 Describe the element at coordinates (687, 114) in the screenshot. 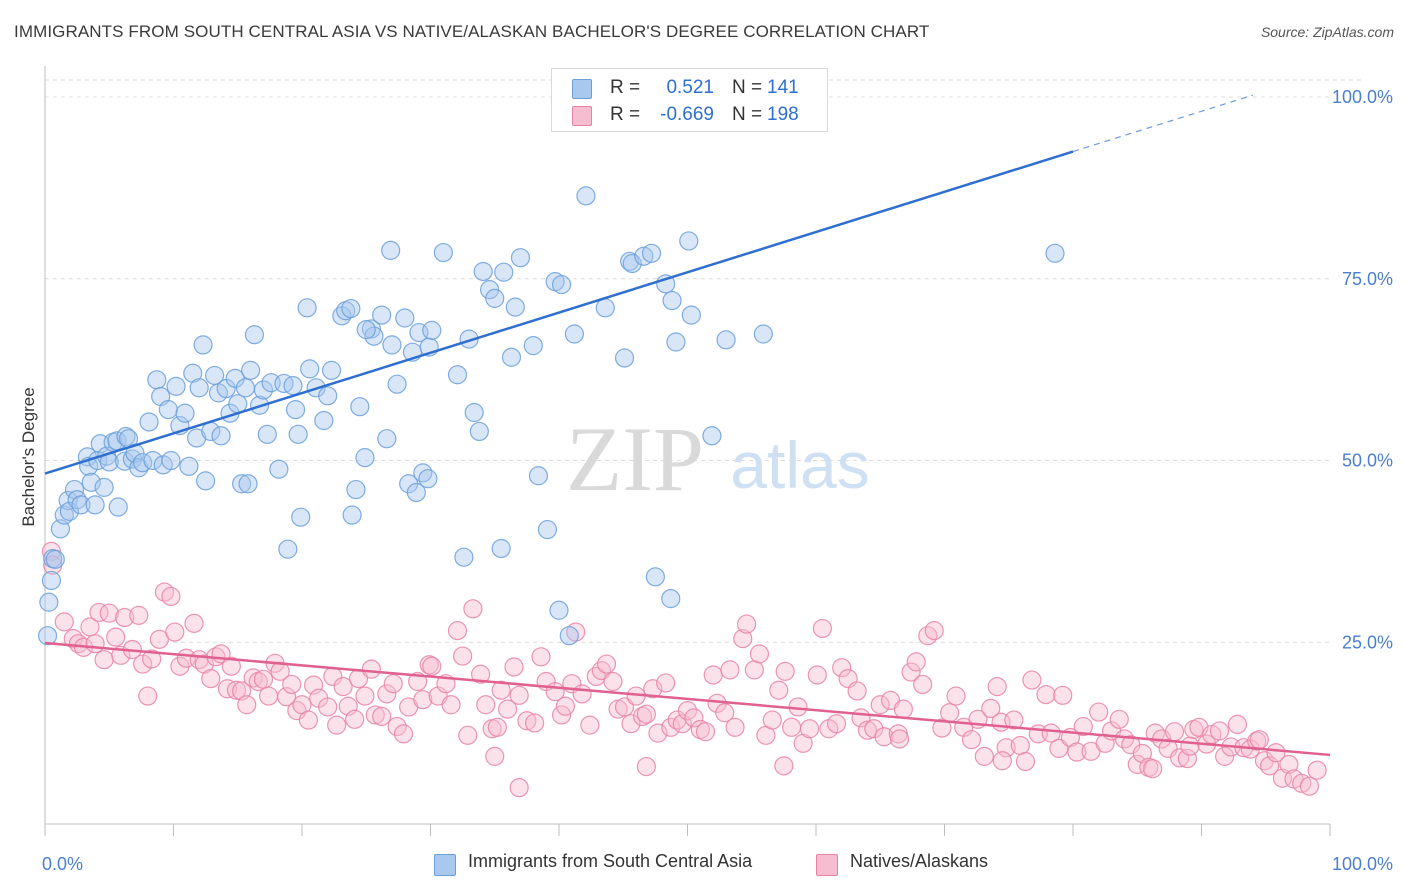

I see `legend-r-value: -0.669` at that location.